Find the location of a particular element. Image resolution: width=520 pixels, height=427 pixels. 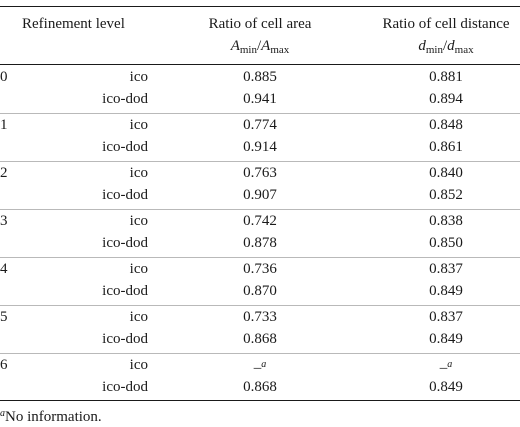

cell-distance-ratio: 0.881 is located at coordinates (446, 77).